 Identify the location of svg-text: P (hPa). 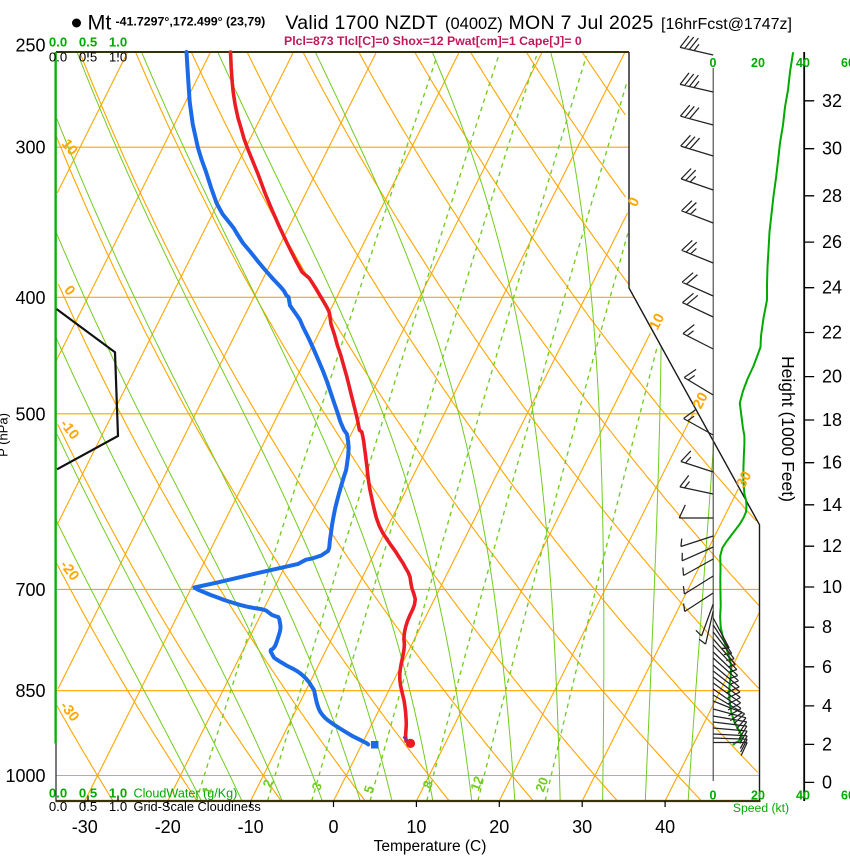
(5, 435).